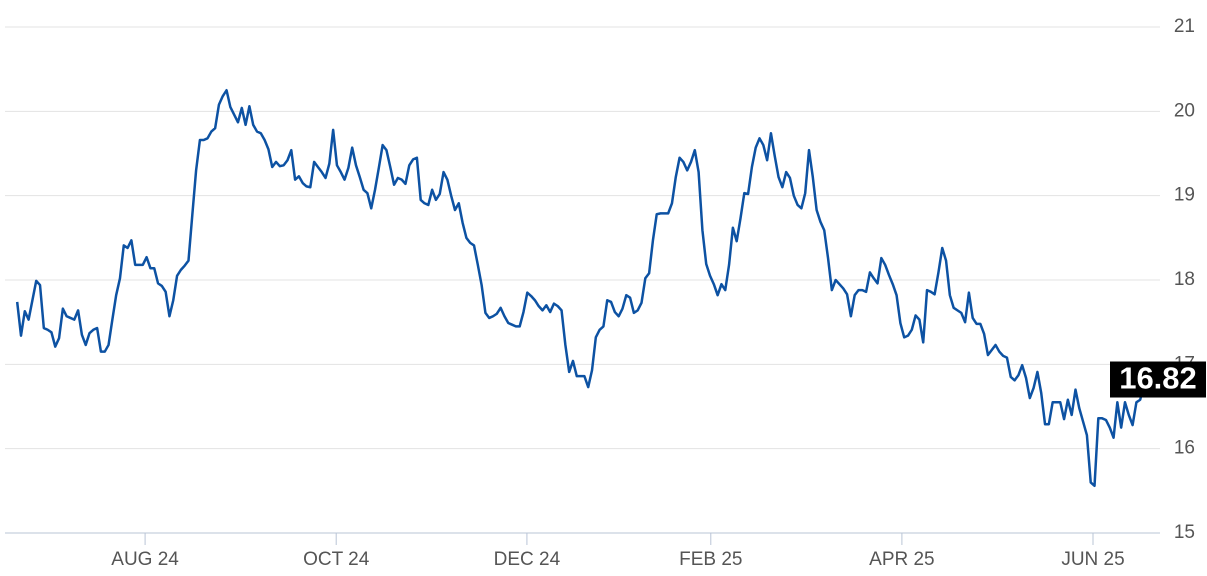 The width and height of the screenshot is (1207, 576). I want to click on y-tick-label: 16, so click(1184, 448).